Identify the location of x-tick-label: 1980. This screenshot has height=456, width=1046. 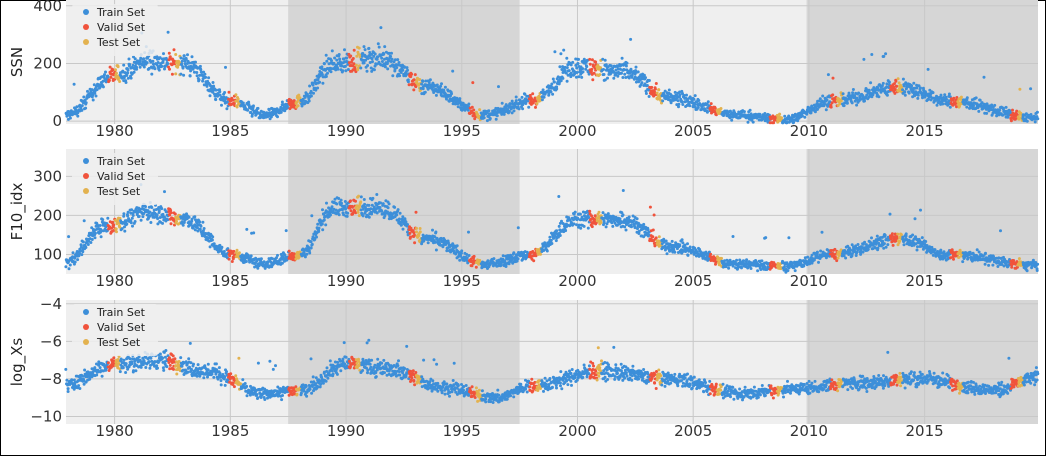
(115, 131).